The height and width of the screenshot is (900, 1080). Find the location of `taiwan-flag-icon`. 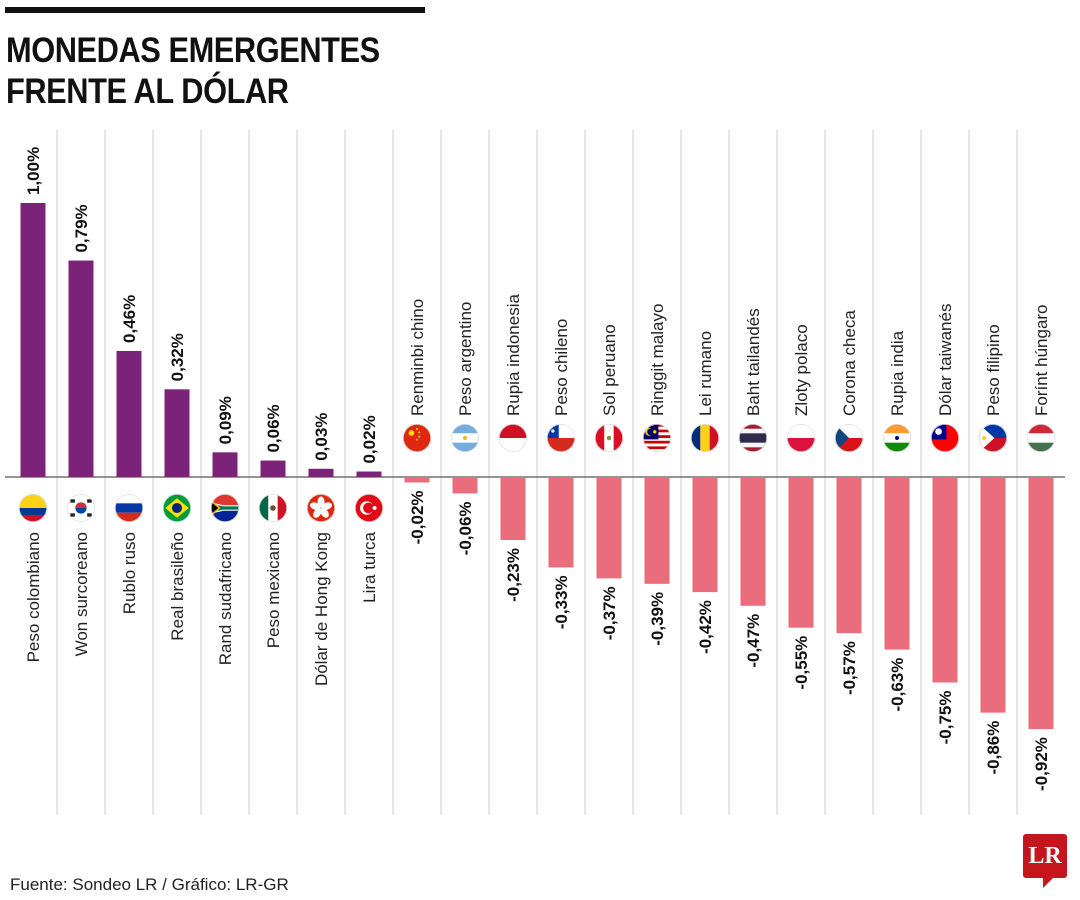

taiwan-flag-icon is located at coordinates (945, 438).